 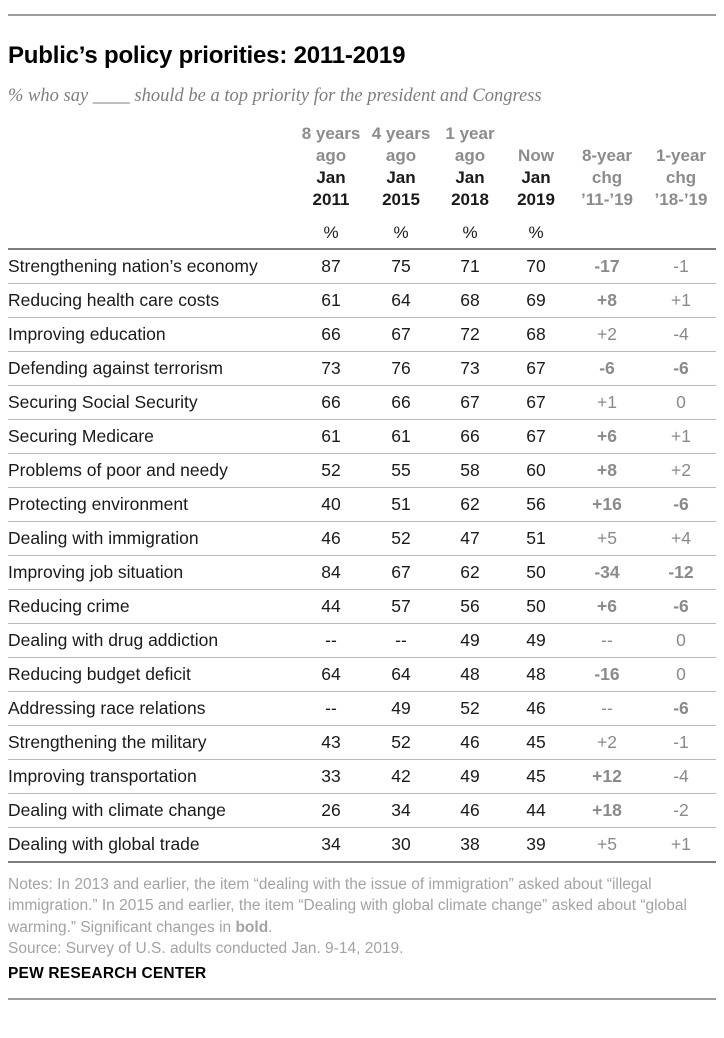 What do you see at coordinates (401, 266) in the screenshot?
I see `value-2015: 75` at bounding box center [401, 266].